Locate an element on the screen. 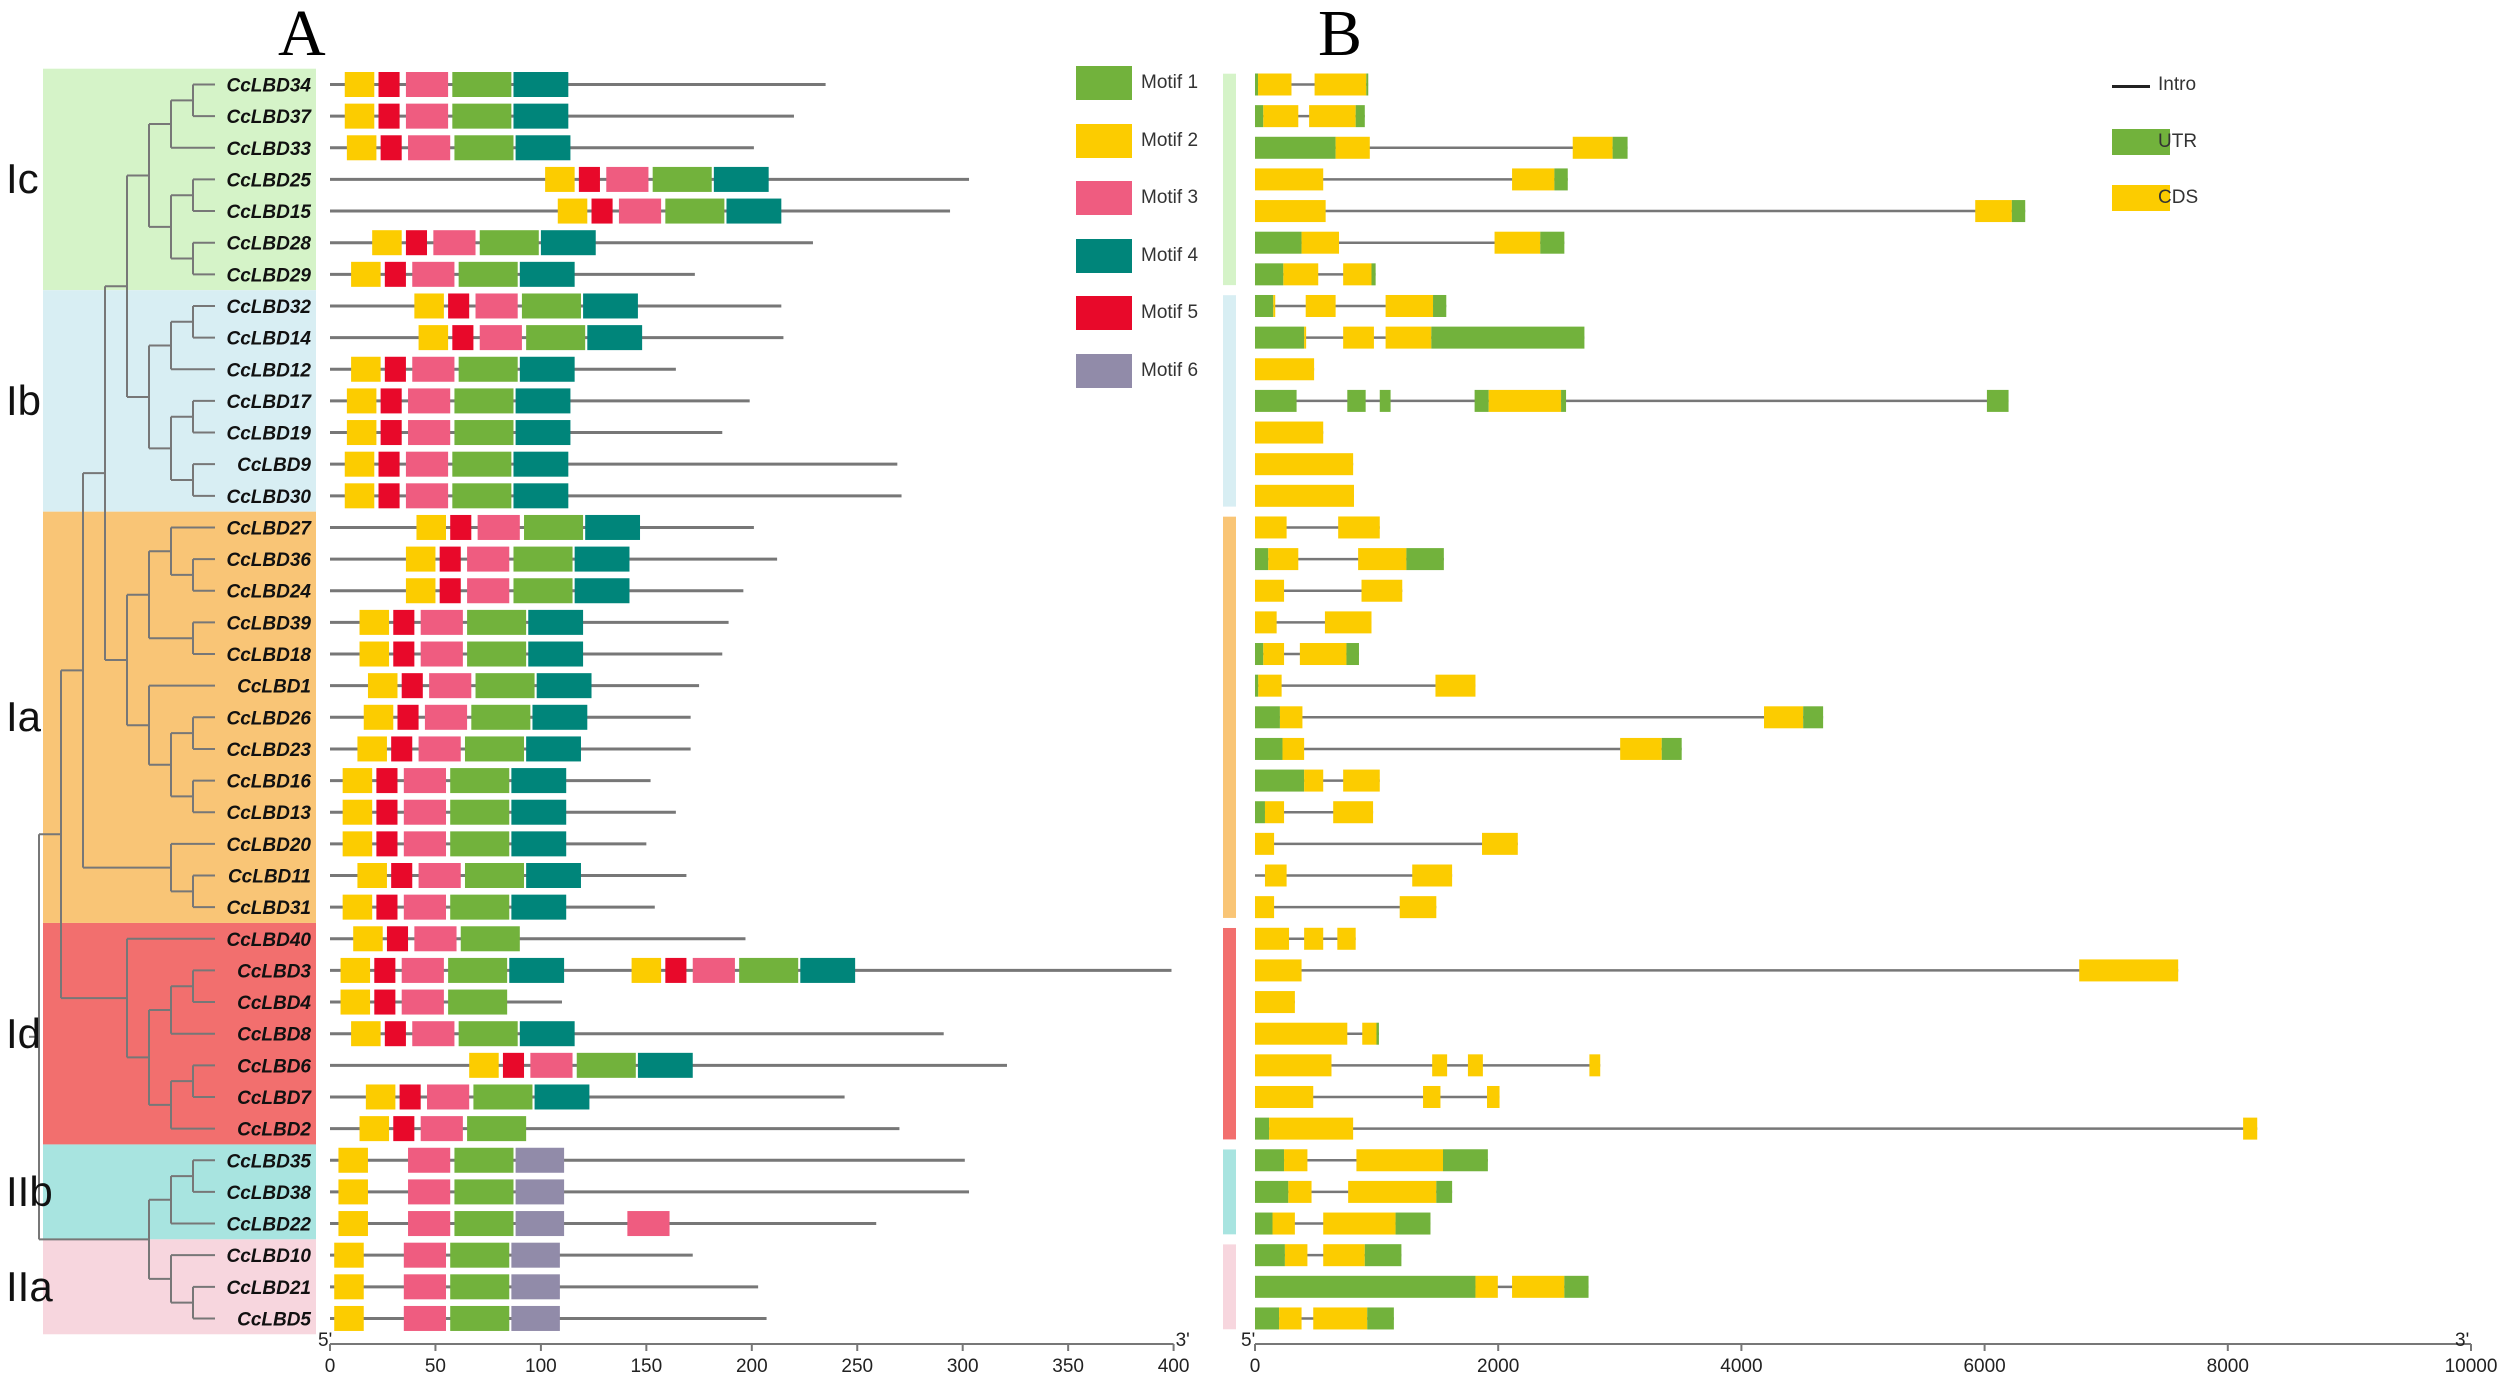 Image resolution: width=2500 pixels, height=1383 pixels. gene-label: CcLBD27 is located at coordinates (270, 528).